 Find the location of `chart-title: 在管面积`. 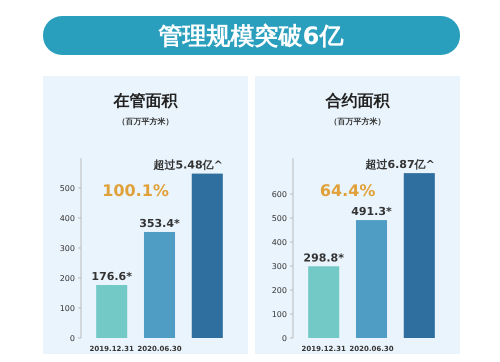

chart-title: 在管面积 is located at coordinates (145, 100).